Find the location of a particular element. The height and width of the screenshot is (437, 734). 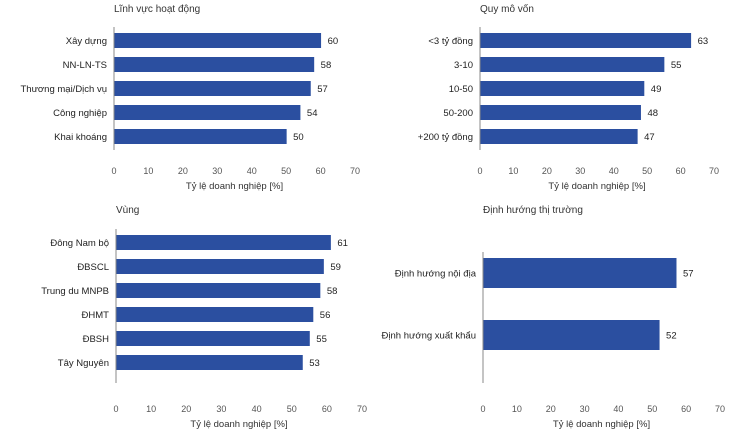

category-label: 3-10 is located at coordinates (463, 65).